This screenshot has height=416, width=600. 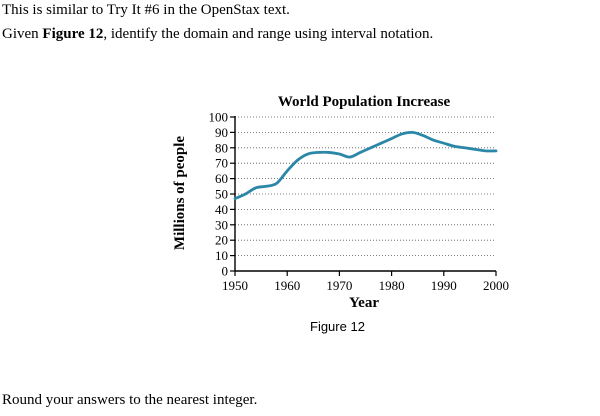 I want to click on x-tick-label: 1960, so click(x=287, y=285).